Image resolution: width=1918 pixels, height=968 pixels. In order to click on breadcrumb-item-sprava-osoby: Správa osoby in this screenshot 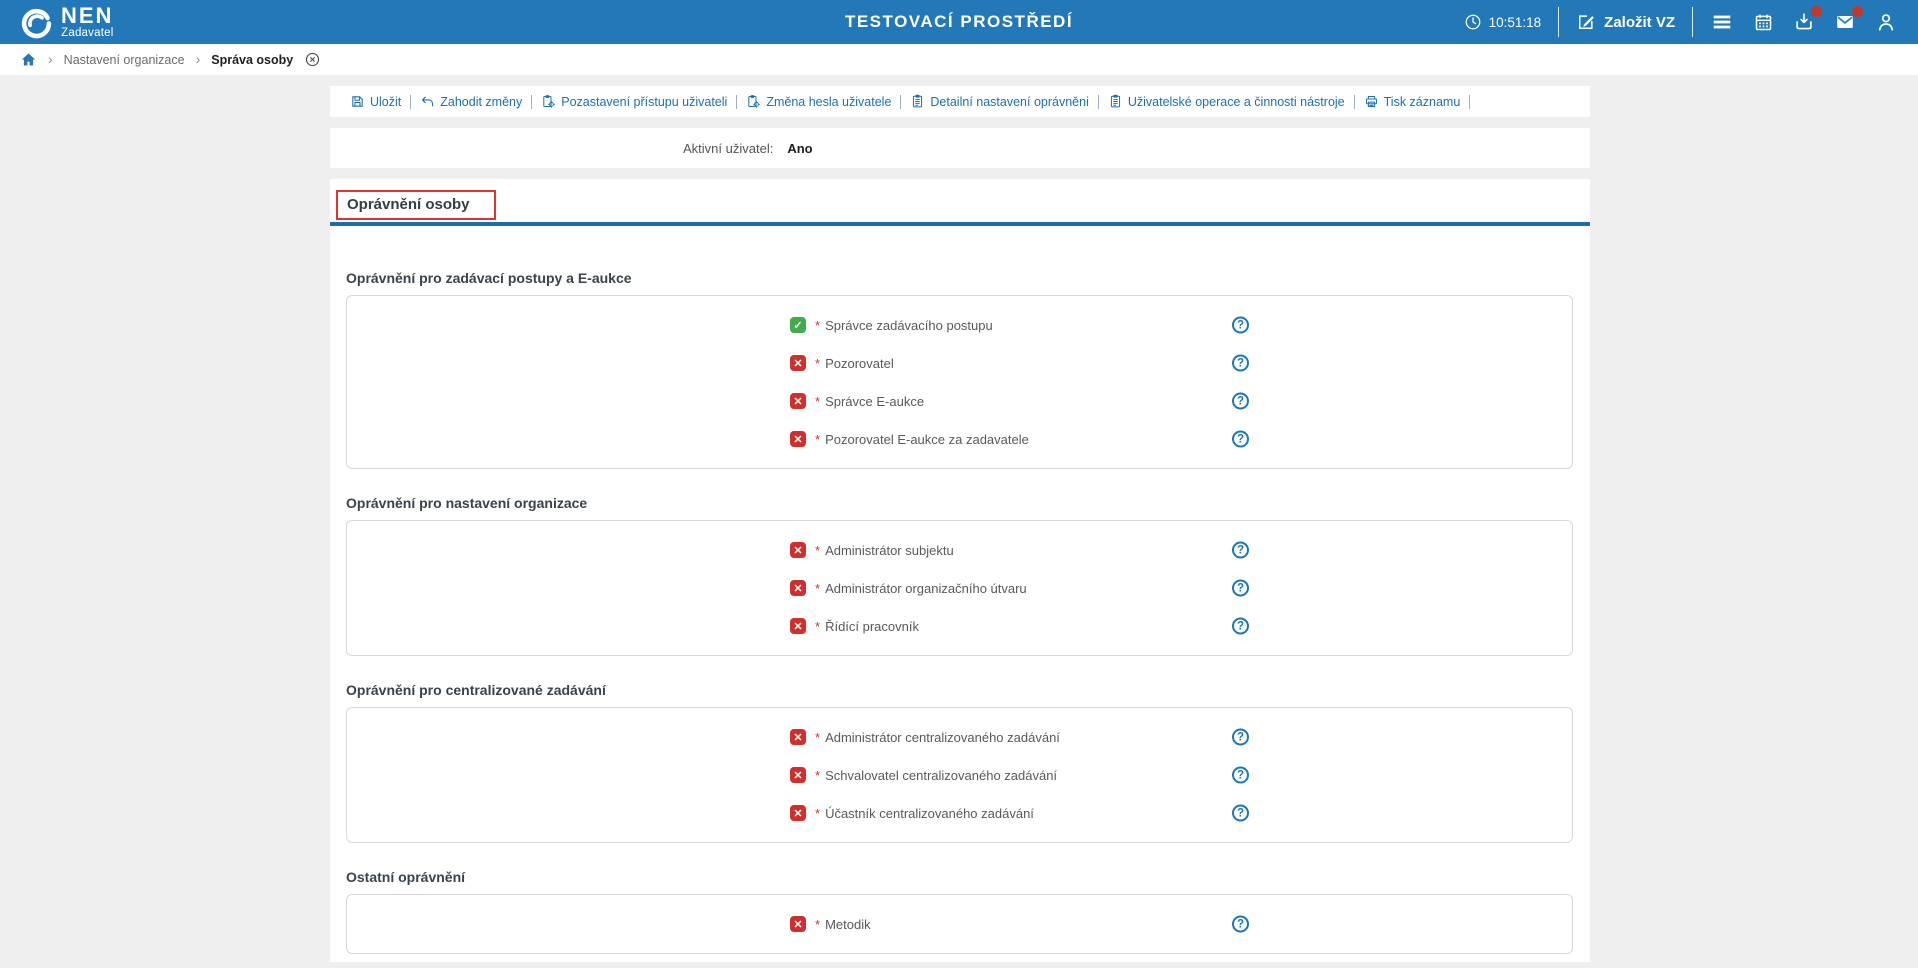, I will do `click(252, 59)`.